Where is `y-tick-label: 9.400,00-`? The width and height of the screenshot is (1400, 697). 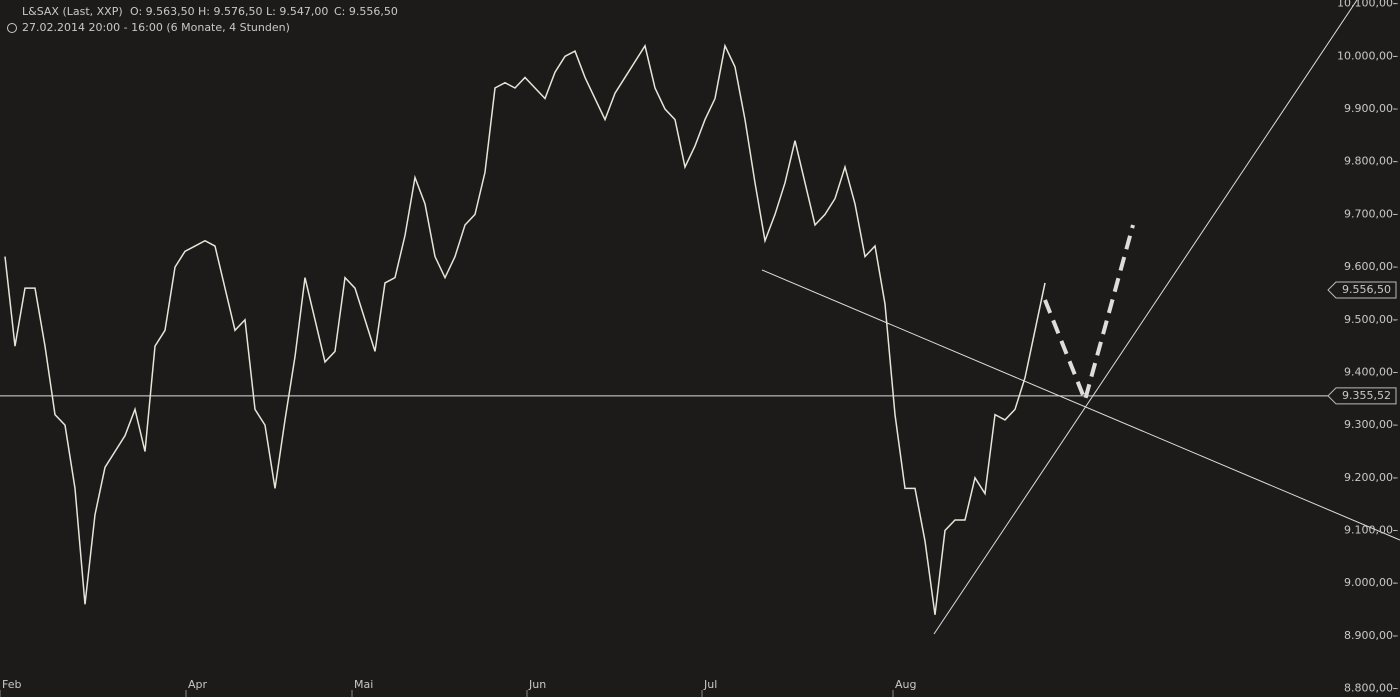
y-tick-label: 9.400,00- is located at coordinates (1370, 371).